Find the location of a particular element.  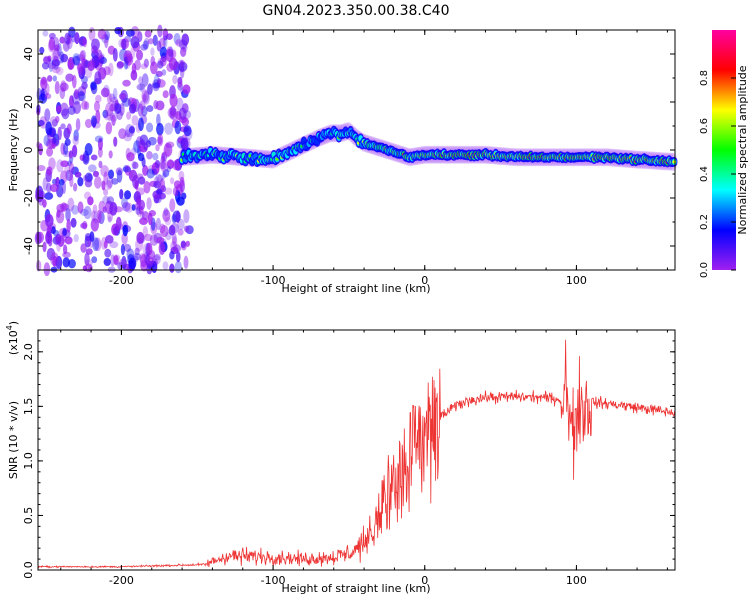

x-tick-label: 0 is located at coordinates (424, 280).